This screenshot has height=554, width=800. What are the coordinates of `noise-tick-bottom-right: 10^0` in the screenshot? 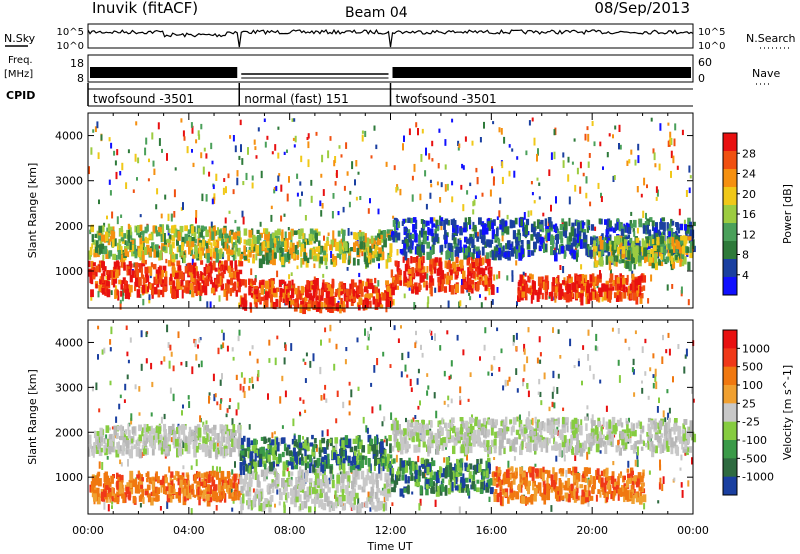 It's located at (711, 46).